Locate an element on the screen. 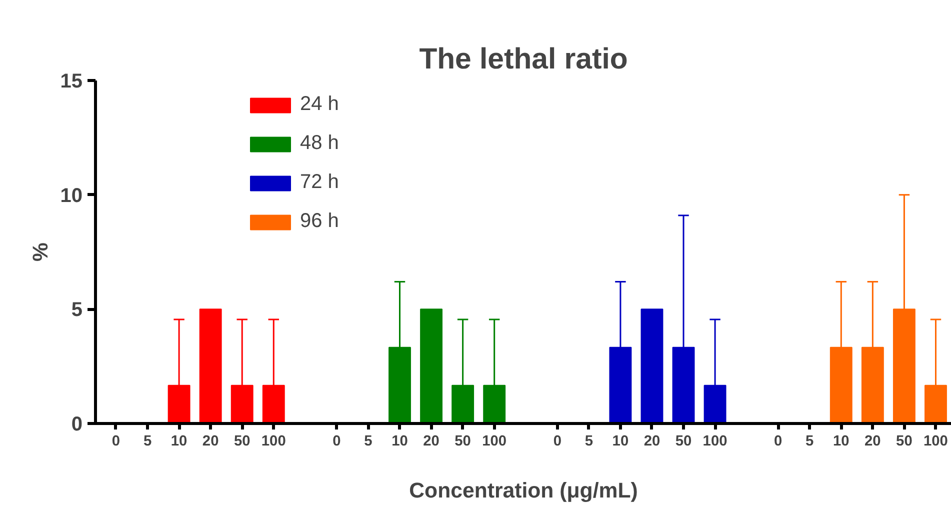 This screenshot has width=951, height=513. y-tick-label: 0 is located at coordinates (76, 425).